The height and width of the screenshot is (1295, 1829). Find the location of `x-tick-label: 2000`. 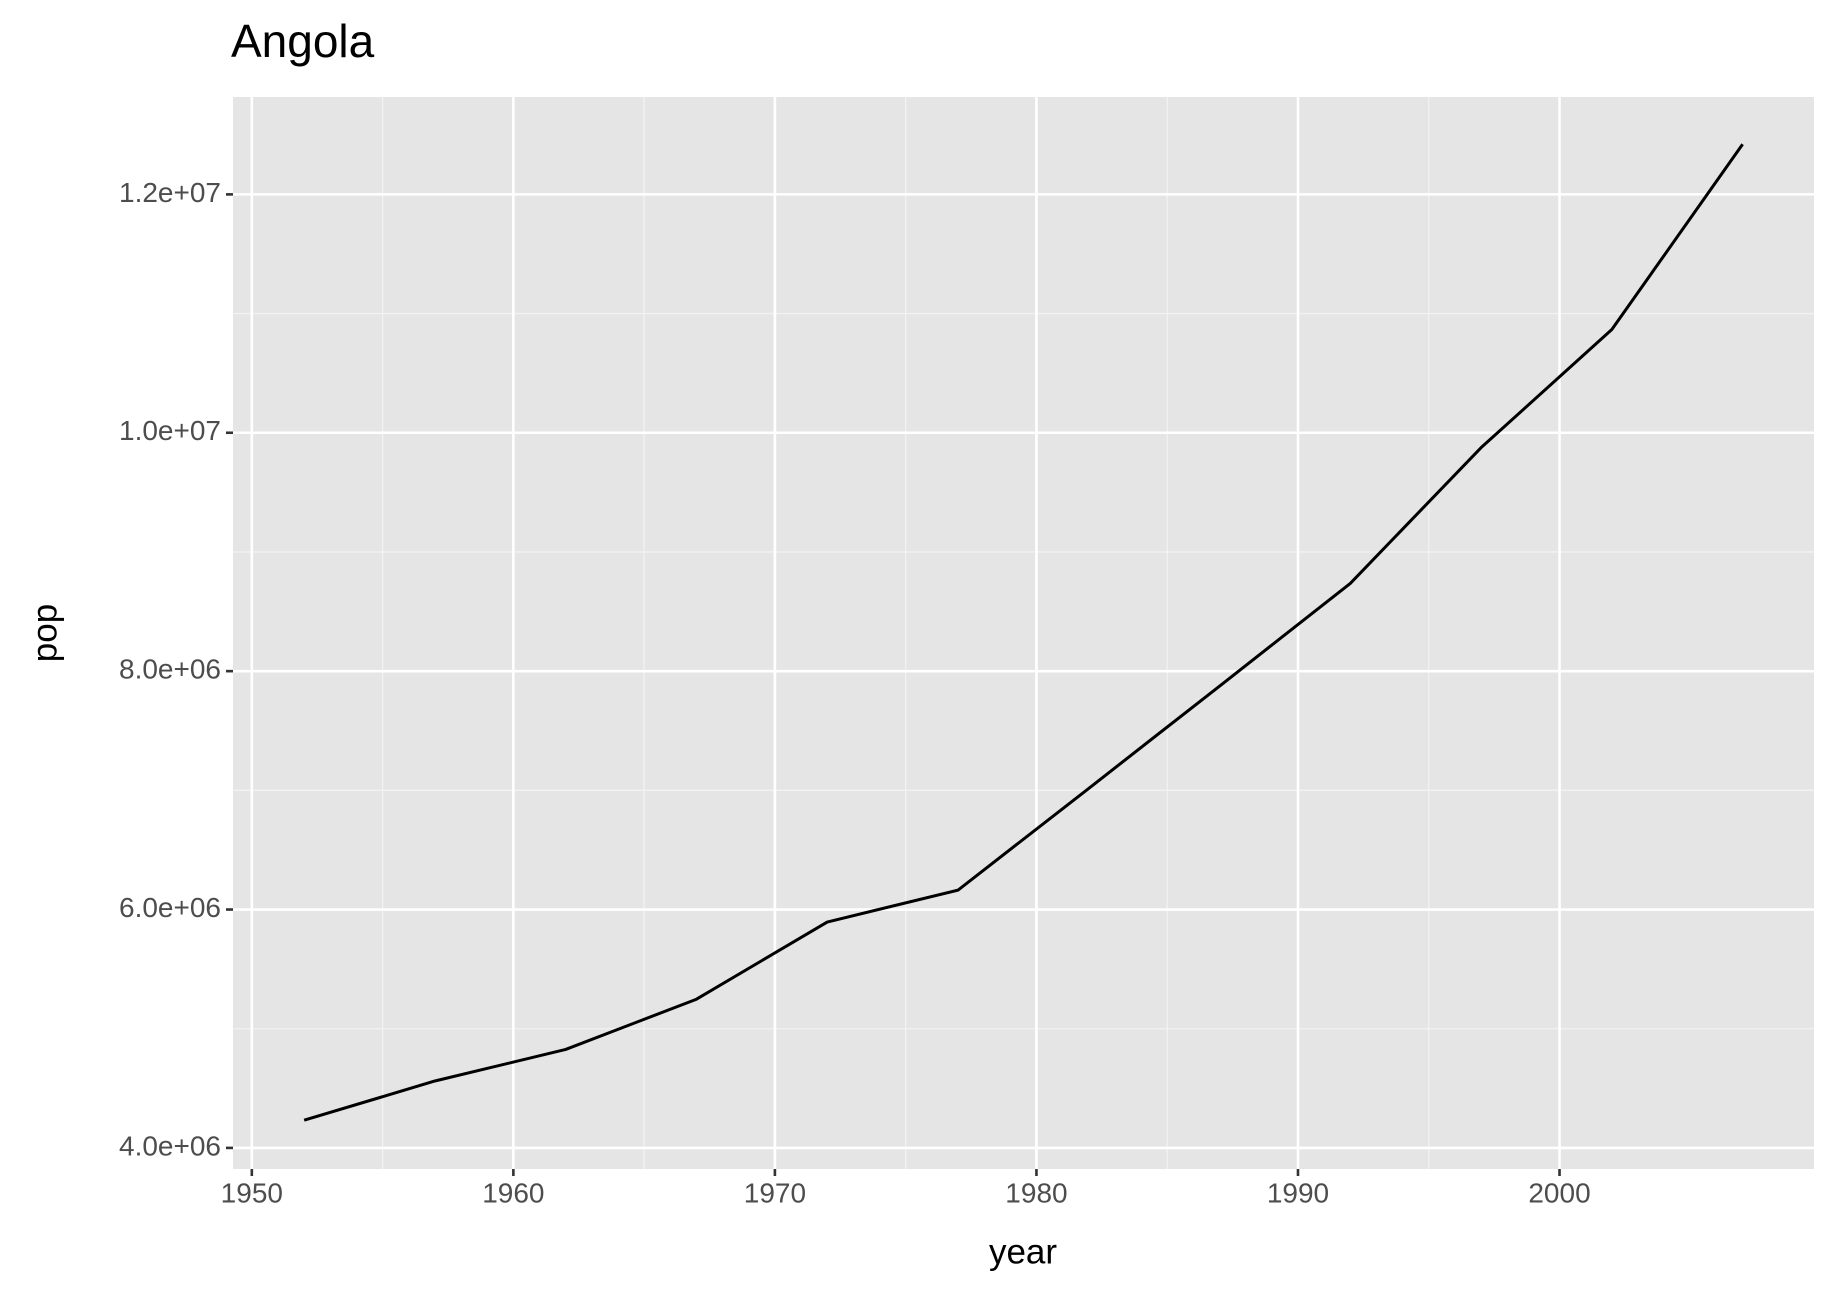

x-tick-label: 2000 is located at coordinates (1559, 1192).